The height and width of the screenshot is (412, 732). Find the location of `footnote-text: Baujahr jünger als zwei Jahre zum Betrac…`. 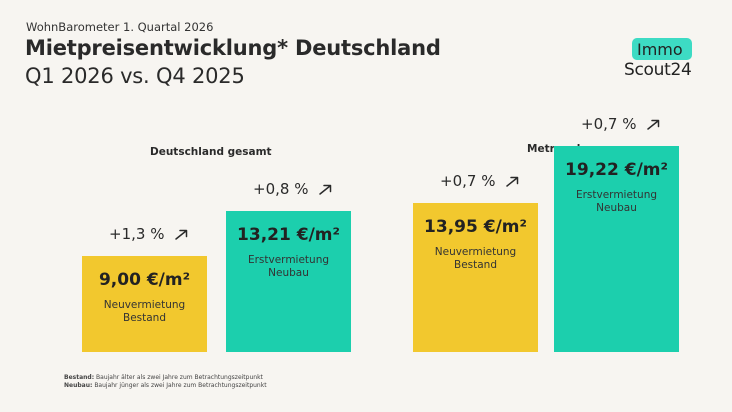

footnote-text: Baujahr jünger als zwei Jahre zum Betrac… is located at coordinates (180, 385).